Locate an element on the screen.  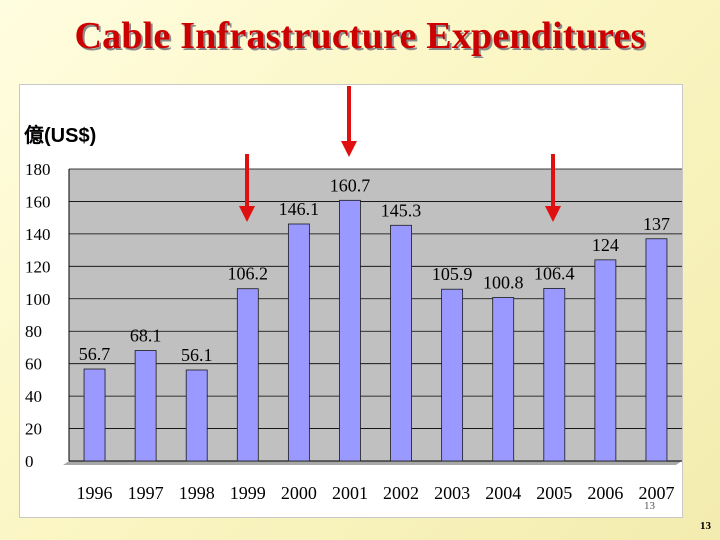
y-tick-label: 40 is located at coordinates (33, 396).